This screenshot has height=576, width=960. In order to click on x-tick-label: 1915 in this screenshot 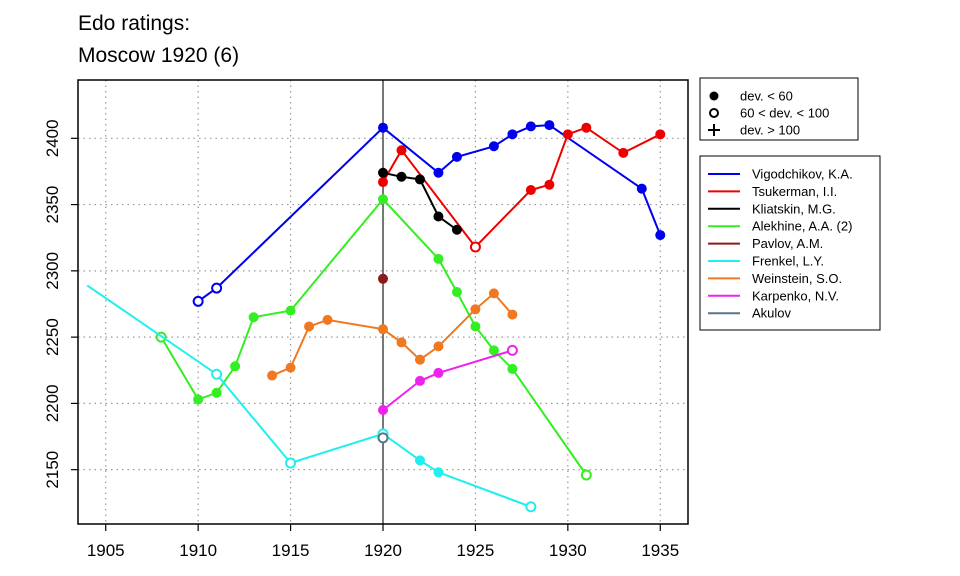, I will do `click(291, 550)`.